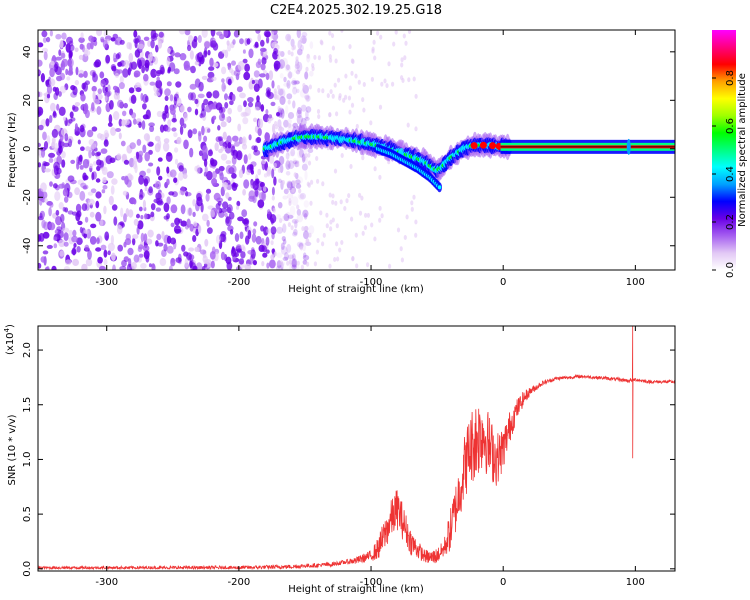 This screenshot has width=750, height=600. What do you see at coordinates (27, 149) in the screenshot?
I see `y-tick-label: 0` at bounding box center [27, 149].